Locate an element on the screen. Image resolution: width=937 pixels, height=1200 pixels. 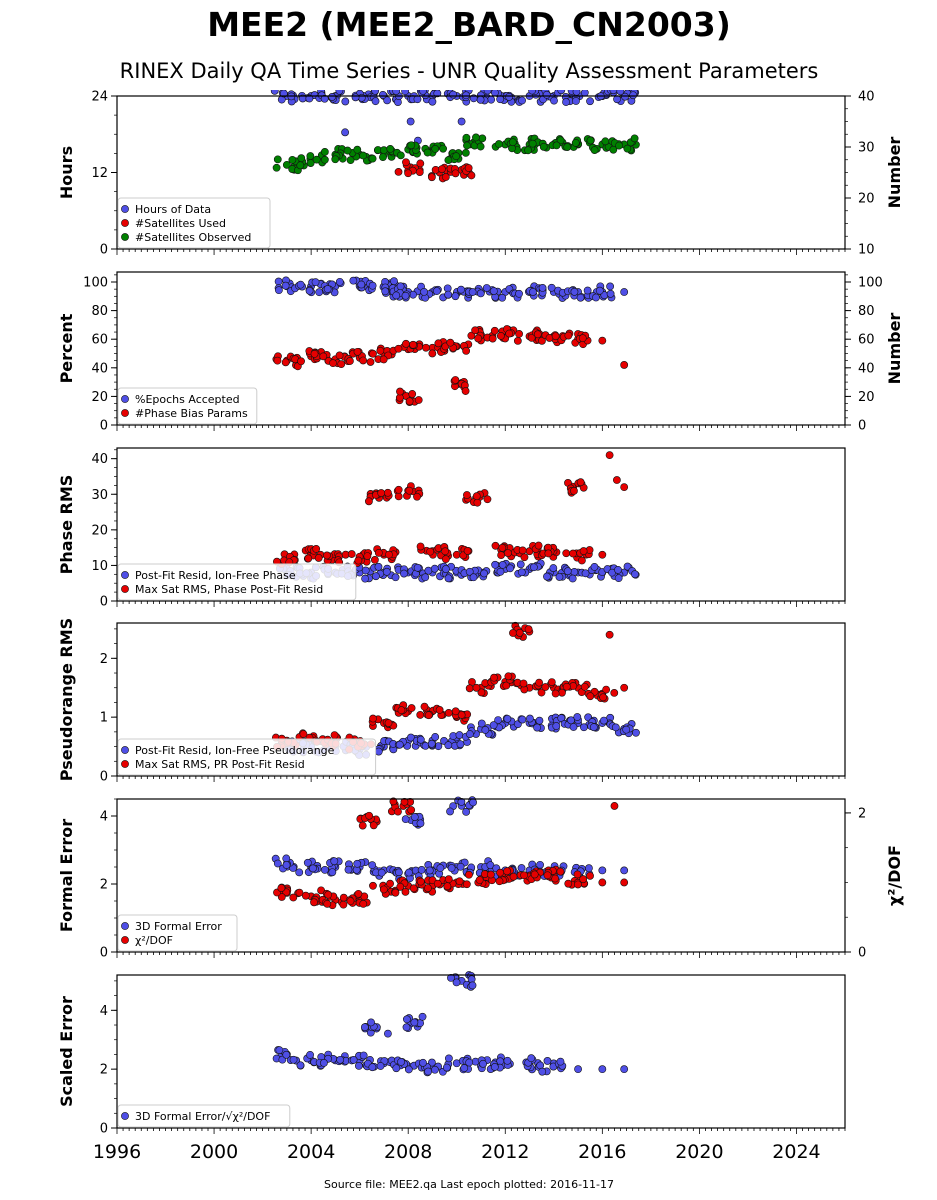
legend-entry: 3D Formal Error/√χ²/DOF is located at coordinates (202, 1116).